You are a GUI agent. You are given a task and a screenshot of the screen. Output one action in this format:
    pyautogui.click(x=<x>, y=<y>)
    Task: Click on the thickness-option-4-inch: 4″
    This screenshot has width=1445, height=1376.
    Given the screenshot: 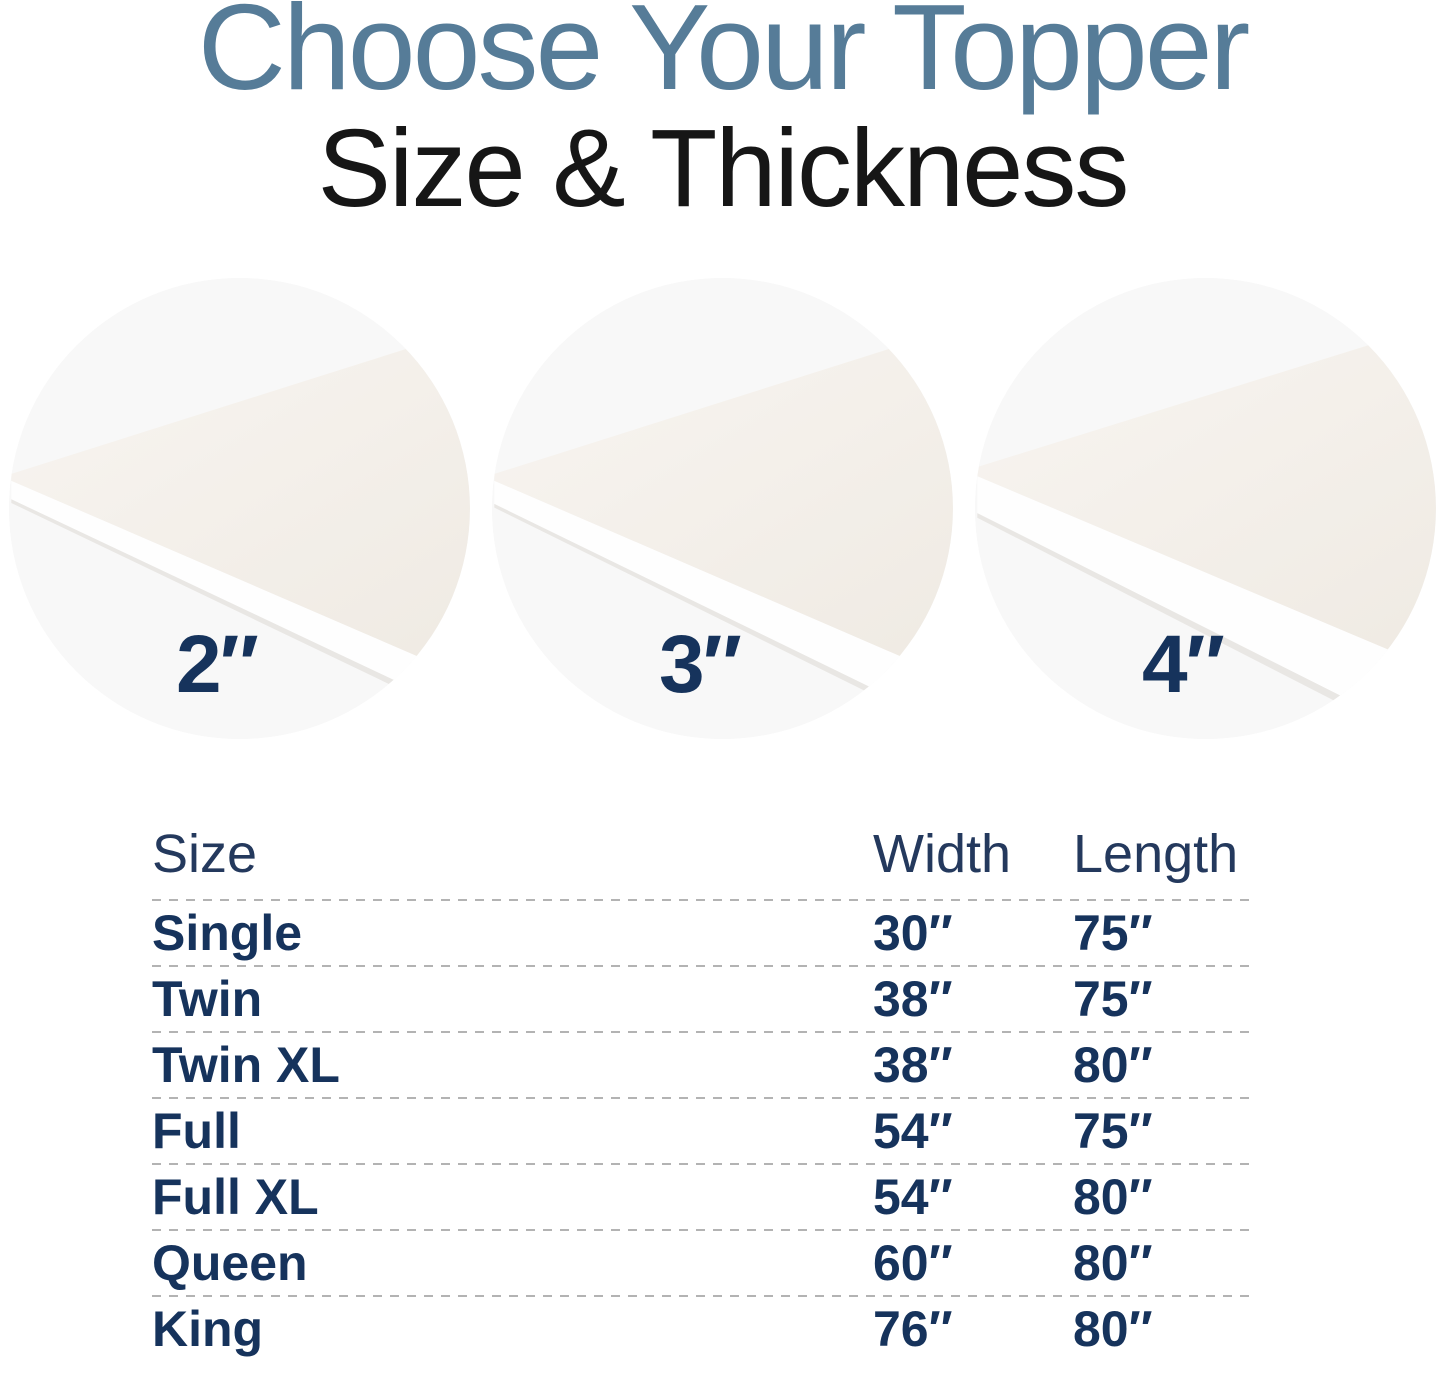 What is the action you would take?
    pyautogui.click(x=1205, y=508)
    